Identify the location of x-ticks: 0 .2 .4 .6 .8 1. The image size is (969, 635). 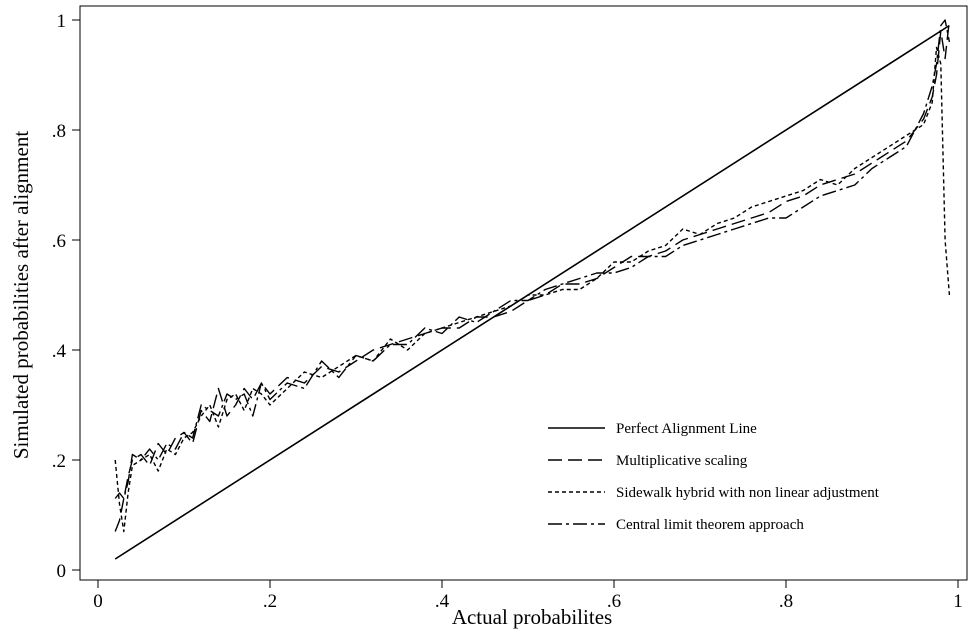
(528, 596).